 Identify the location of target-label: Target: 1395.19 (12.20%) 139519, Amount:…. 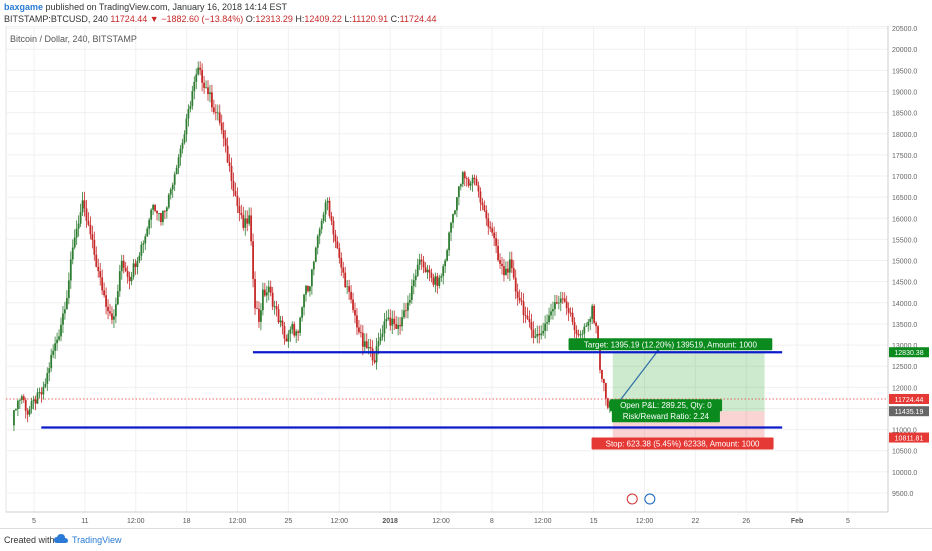
(671, 344).